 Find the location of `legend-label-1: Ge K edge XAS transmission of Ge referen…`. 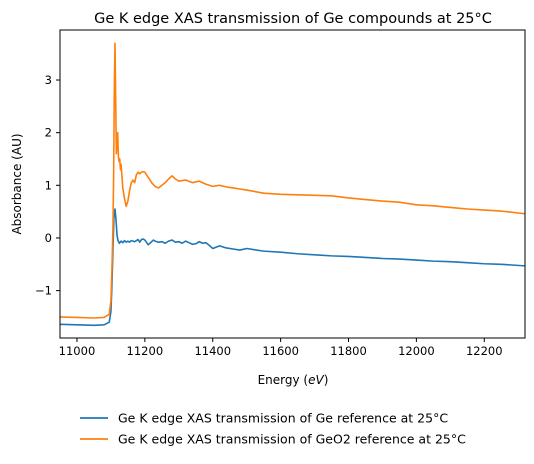

legend-label-1: Ge K edge XAS transmission of Ge referen… is located at coordinates (283, 418).